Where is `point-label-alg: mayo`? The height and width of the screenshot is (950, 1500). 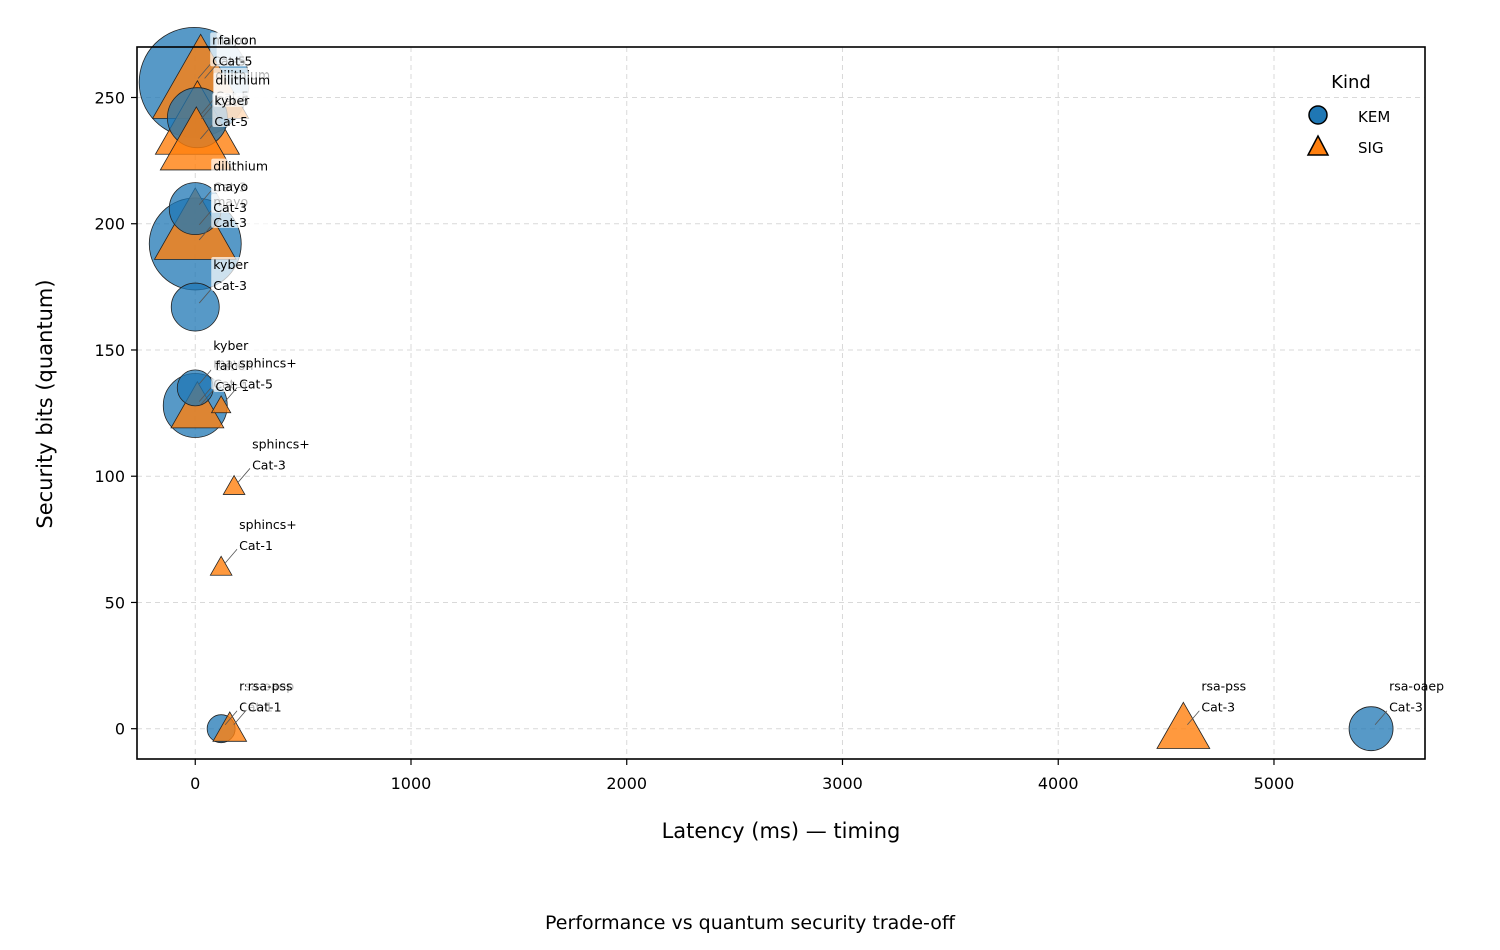
point-label-alg: mayo is located at coordinates (230, 186).